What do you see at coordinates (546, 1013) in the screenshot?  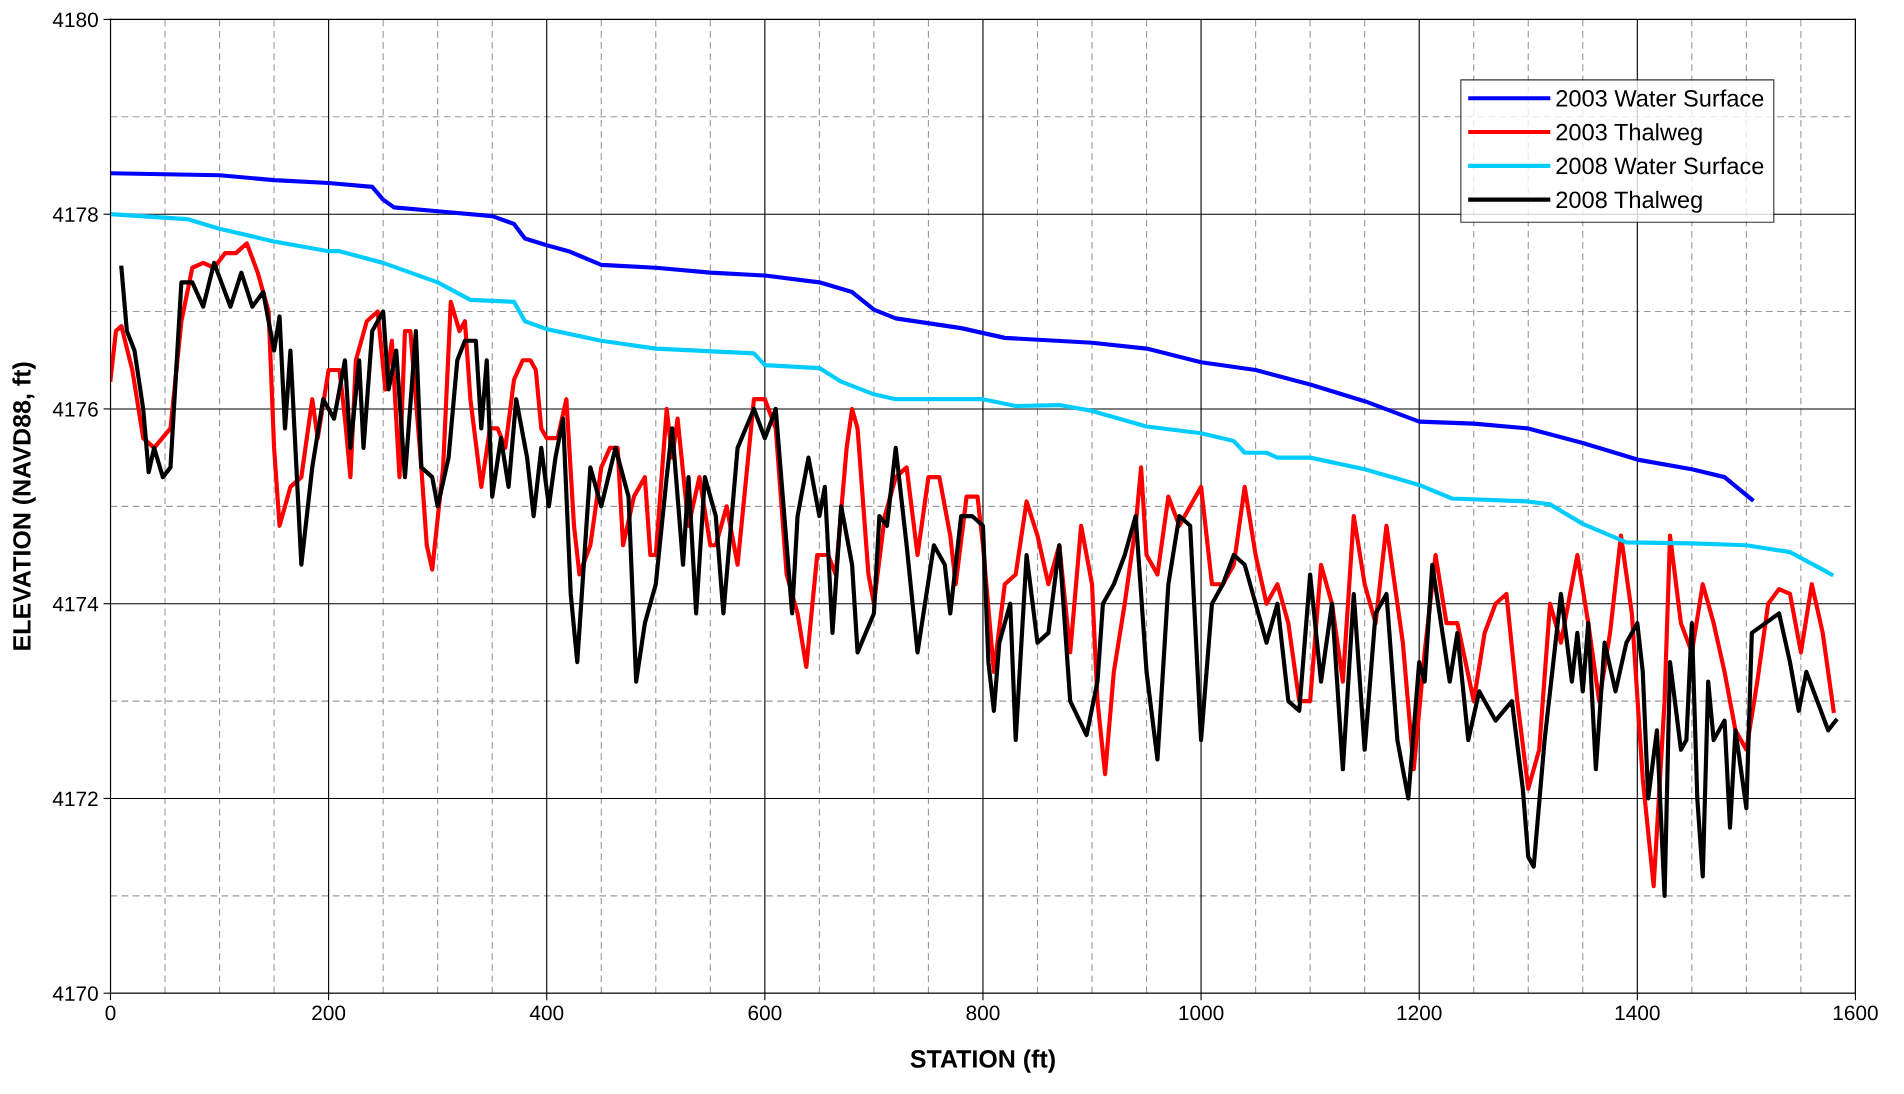 I see `x-tick-label: 400` at bounding box center [546, 1013].